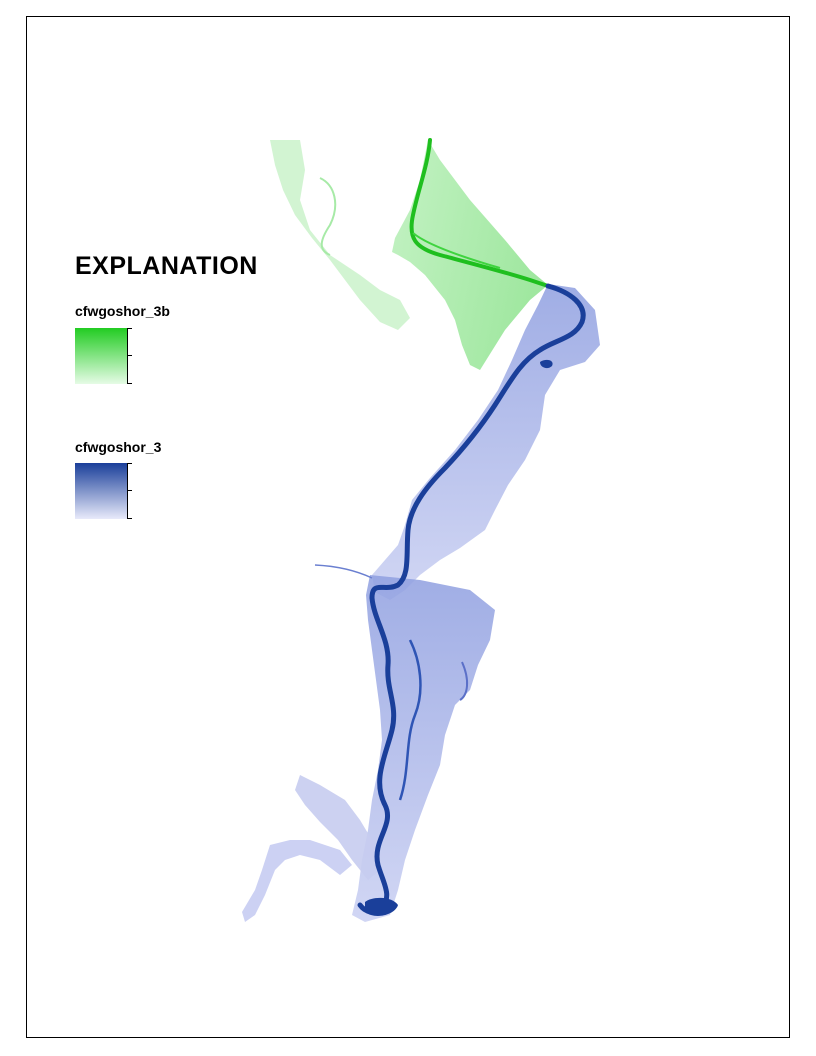 This screenshot has width=816, height=1056. I want to click on blue-lake-east, so click(546, 364).